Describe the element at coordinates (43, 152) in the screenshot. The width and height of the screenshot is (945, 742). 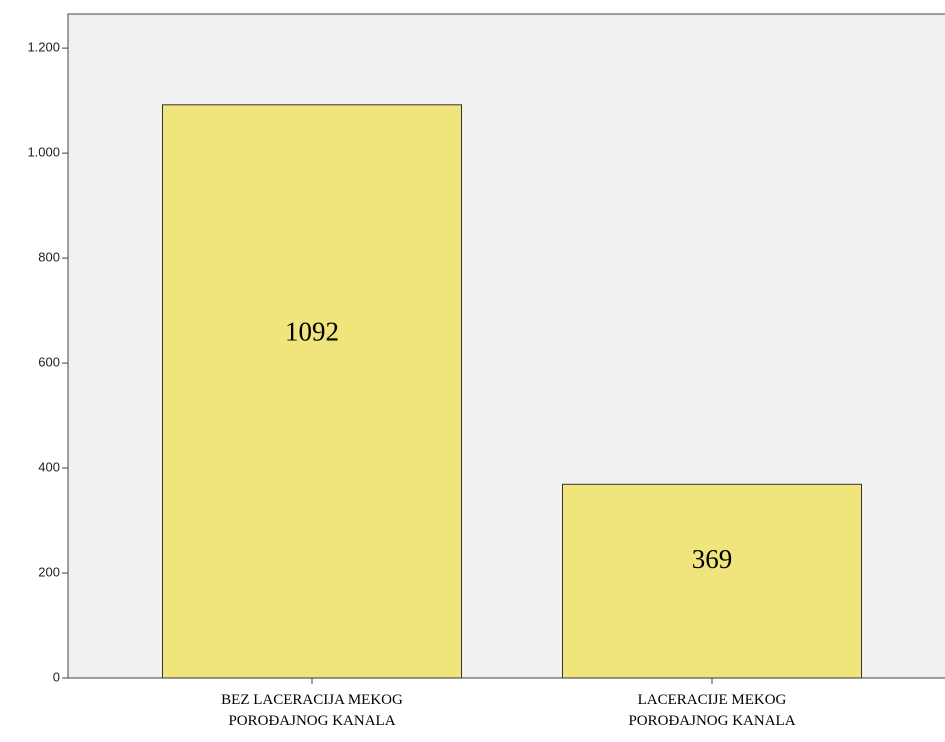
I see `y-tick-label: 1.000` at that location.